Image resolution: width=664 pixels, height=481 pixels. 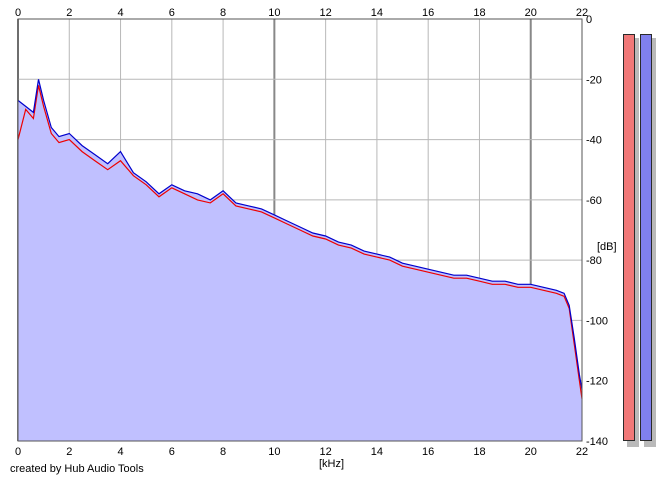 What do you see at coordinates (607, 247) in the screenshot?
I see `y-axis-unit: [dB]` at bounding box center [607, 247].